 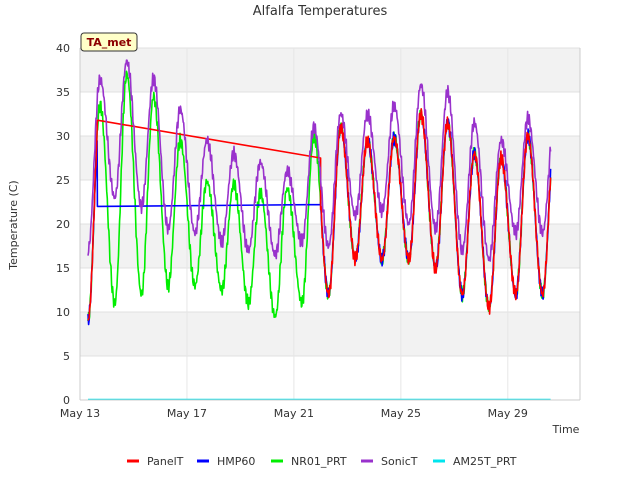 I want to click on legend-item: AM25T_PRT, so click(x=475, y=461).